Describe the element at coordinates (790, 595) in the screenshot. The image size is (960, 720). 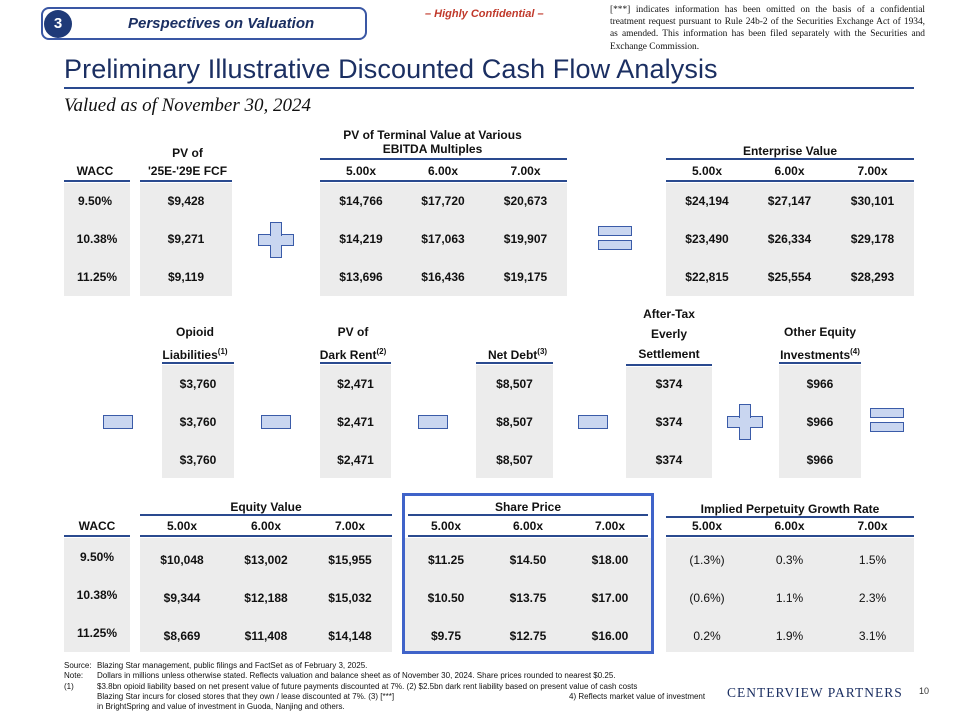
I see `growth-box` at that location.